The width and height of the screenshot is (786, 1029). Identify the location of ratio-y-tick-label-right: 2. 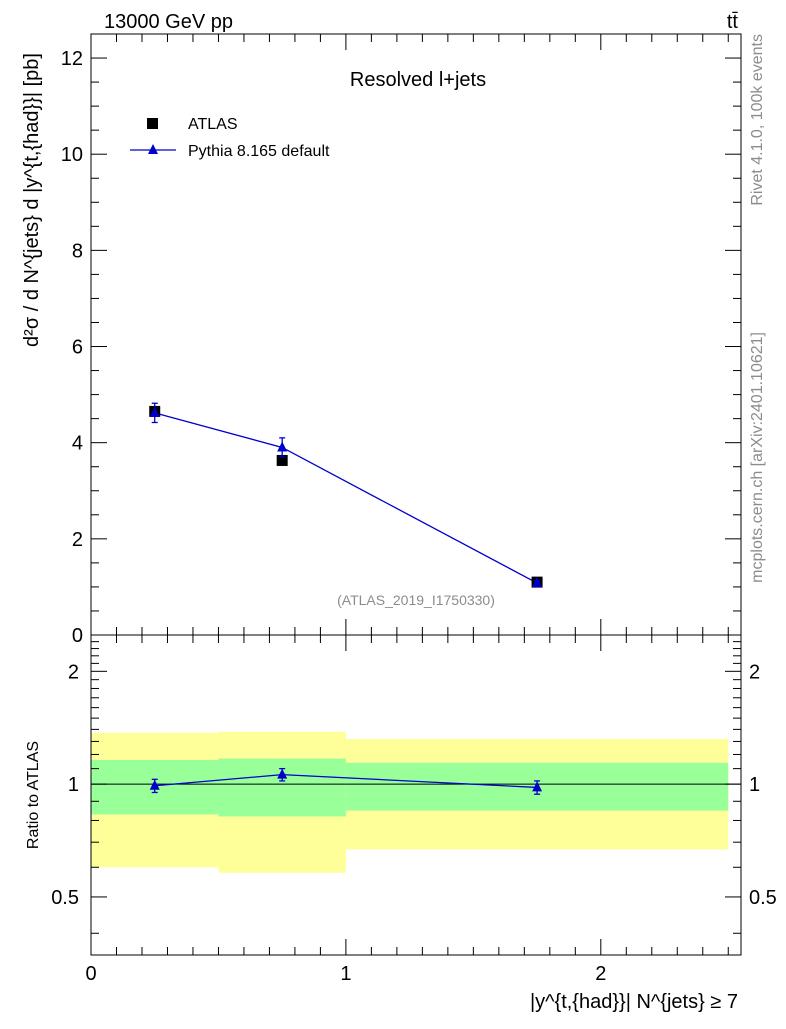
(754, 672).